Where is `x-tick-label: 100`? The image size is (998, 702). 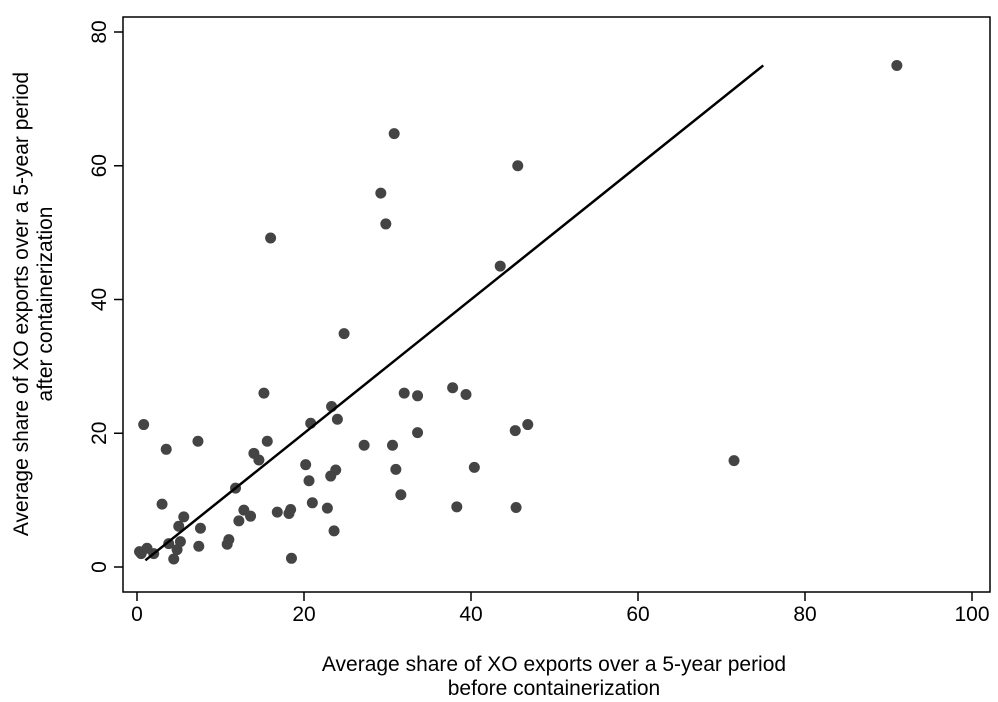
x-tick-label: 100 is located at coordinates (971, 614).